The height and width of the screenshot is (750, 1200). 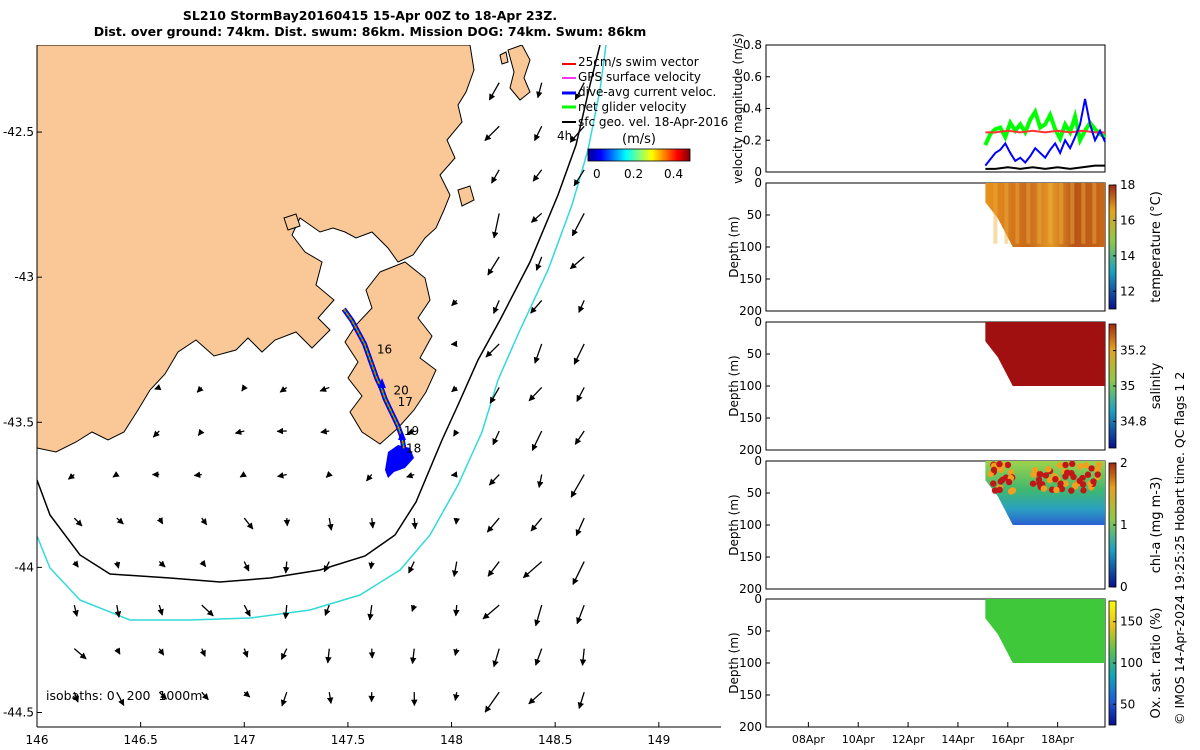 I want to click on map-x-tick-label: 148, so click(x=451, y=740).